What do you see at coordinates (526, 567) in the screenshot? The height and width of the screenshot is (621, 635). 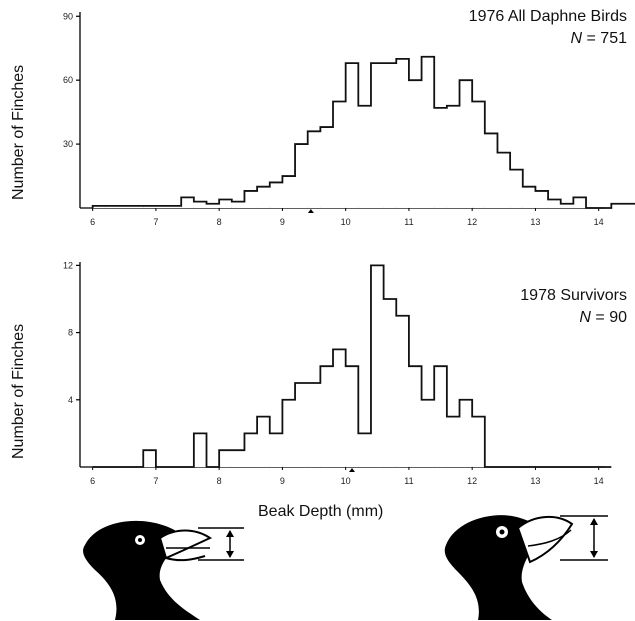 I see `large-beak-finch-illustration` at bounding box center [526, 567].